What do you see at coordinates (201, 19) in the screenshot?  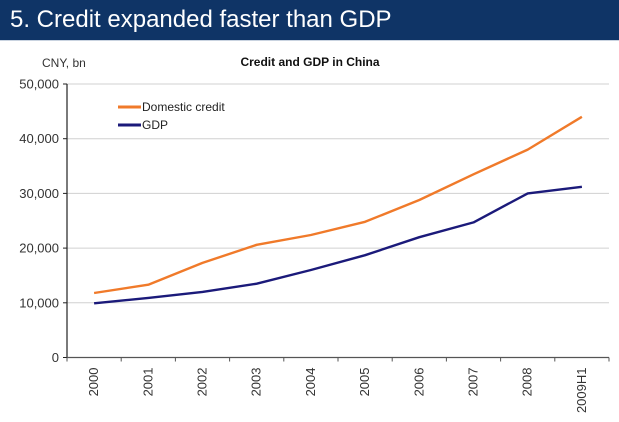 I see `slide-title: 5. Credit expanded faster than GDP` at bounding box center [201, 19].